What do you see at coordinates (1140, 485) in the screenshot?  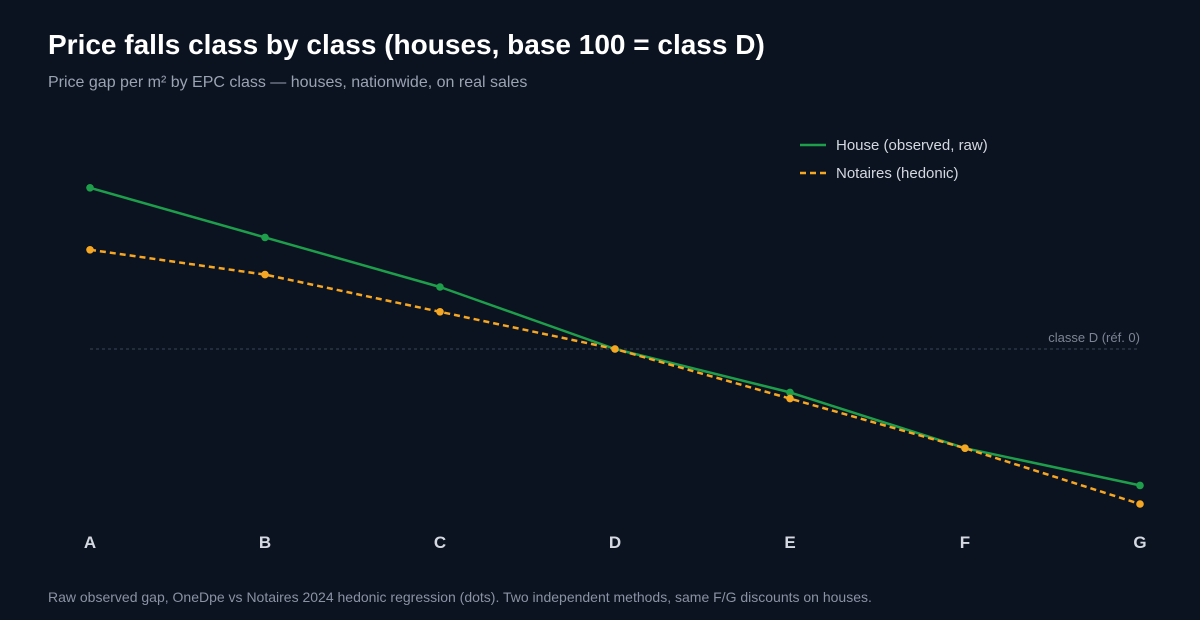 I see `data-point-house-g` at bounding box center [1140, 485].